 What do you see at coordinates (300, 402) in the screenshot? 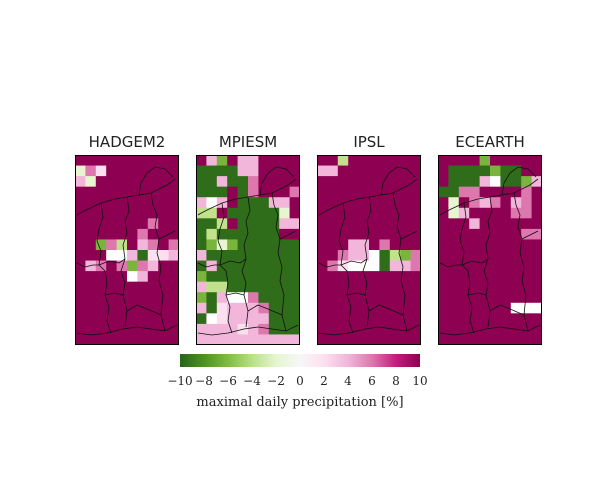
I see `colorbar-label: maximal daily precipitation [%]` at bounding box center [300, 402].